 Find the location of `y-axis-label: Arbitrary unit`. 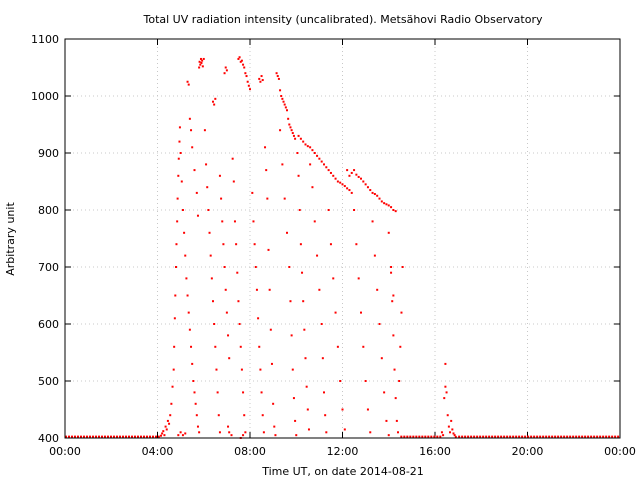

y-axis-label: Arbitrary unit is located at coordinates (10, 239).